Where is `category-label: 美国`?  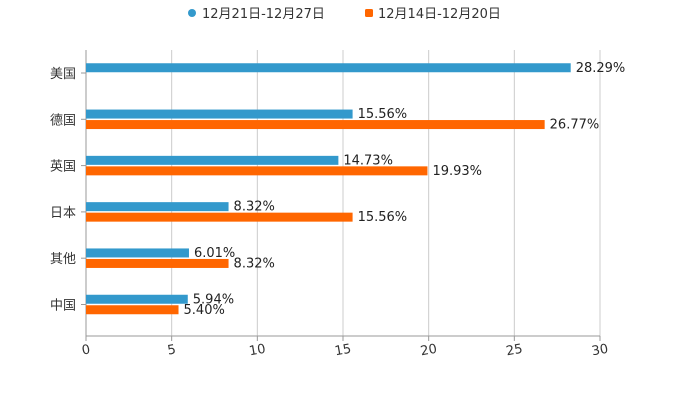 category-label: 美国 is located at coordinates (63, 74).